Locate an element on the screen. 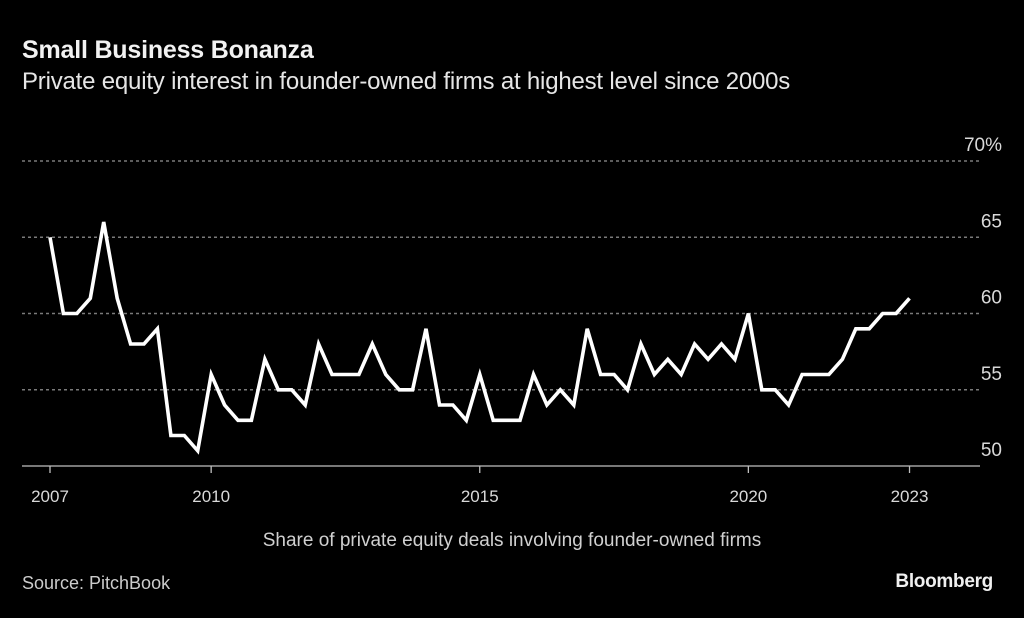 This screenshot has height=618, width=1024. source-note: Source: PitchBook is located at coordinates (96, 583).